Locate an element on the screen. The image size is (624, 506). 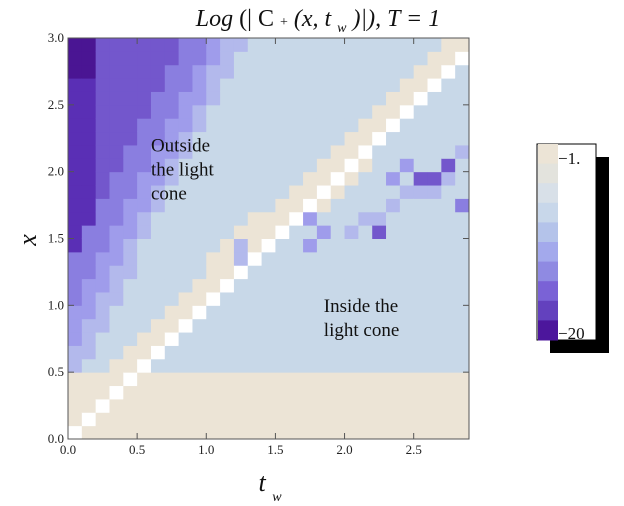
legend-bottom-label: −20 is located at coordinates (571, 333).